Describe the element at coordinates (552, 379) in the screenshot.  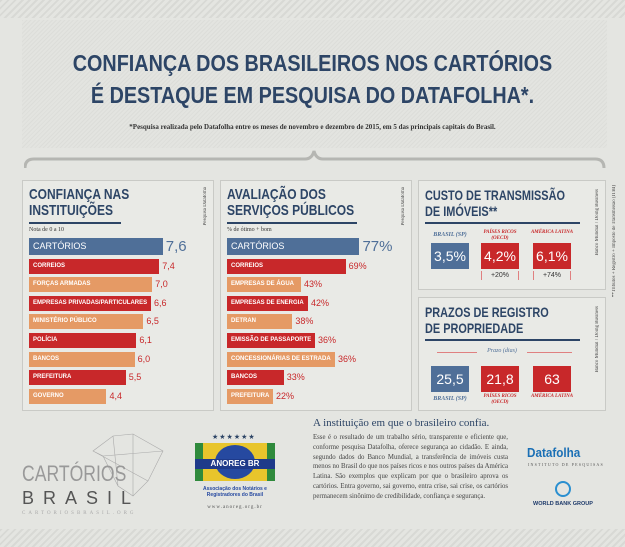
I see `value-box: 63` at that location.